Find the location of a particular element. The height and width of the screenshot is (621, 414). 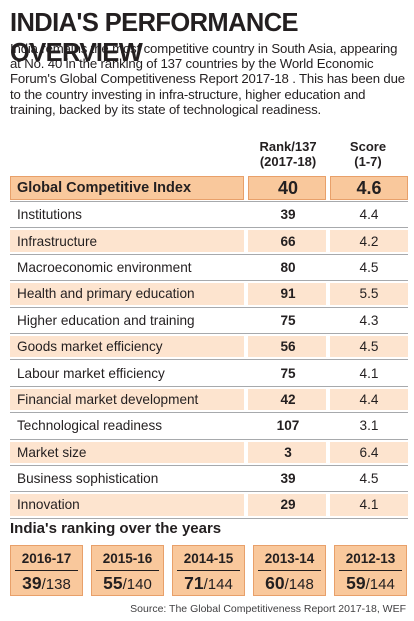

row-label: Business sophistication is located at coordinates (88, 479).